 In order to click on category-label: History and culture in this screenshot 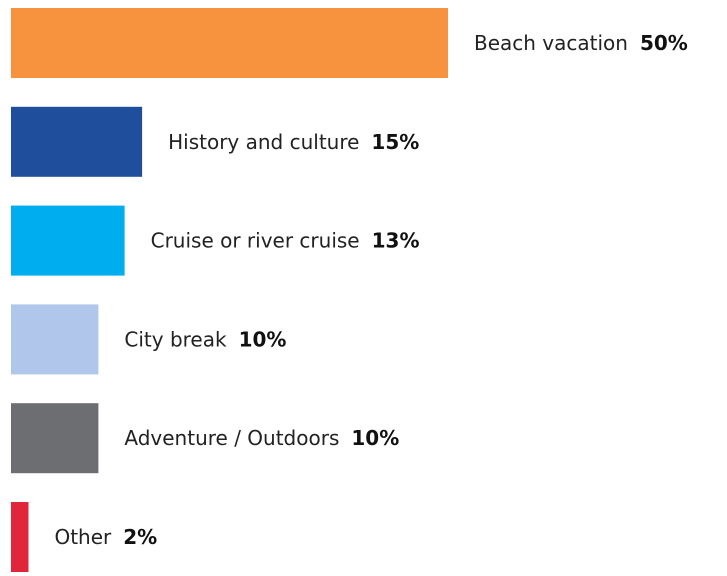, I will do `click(263, 141)`.